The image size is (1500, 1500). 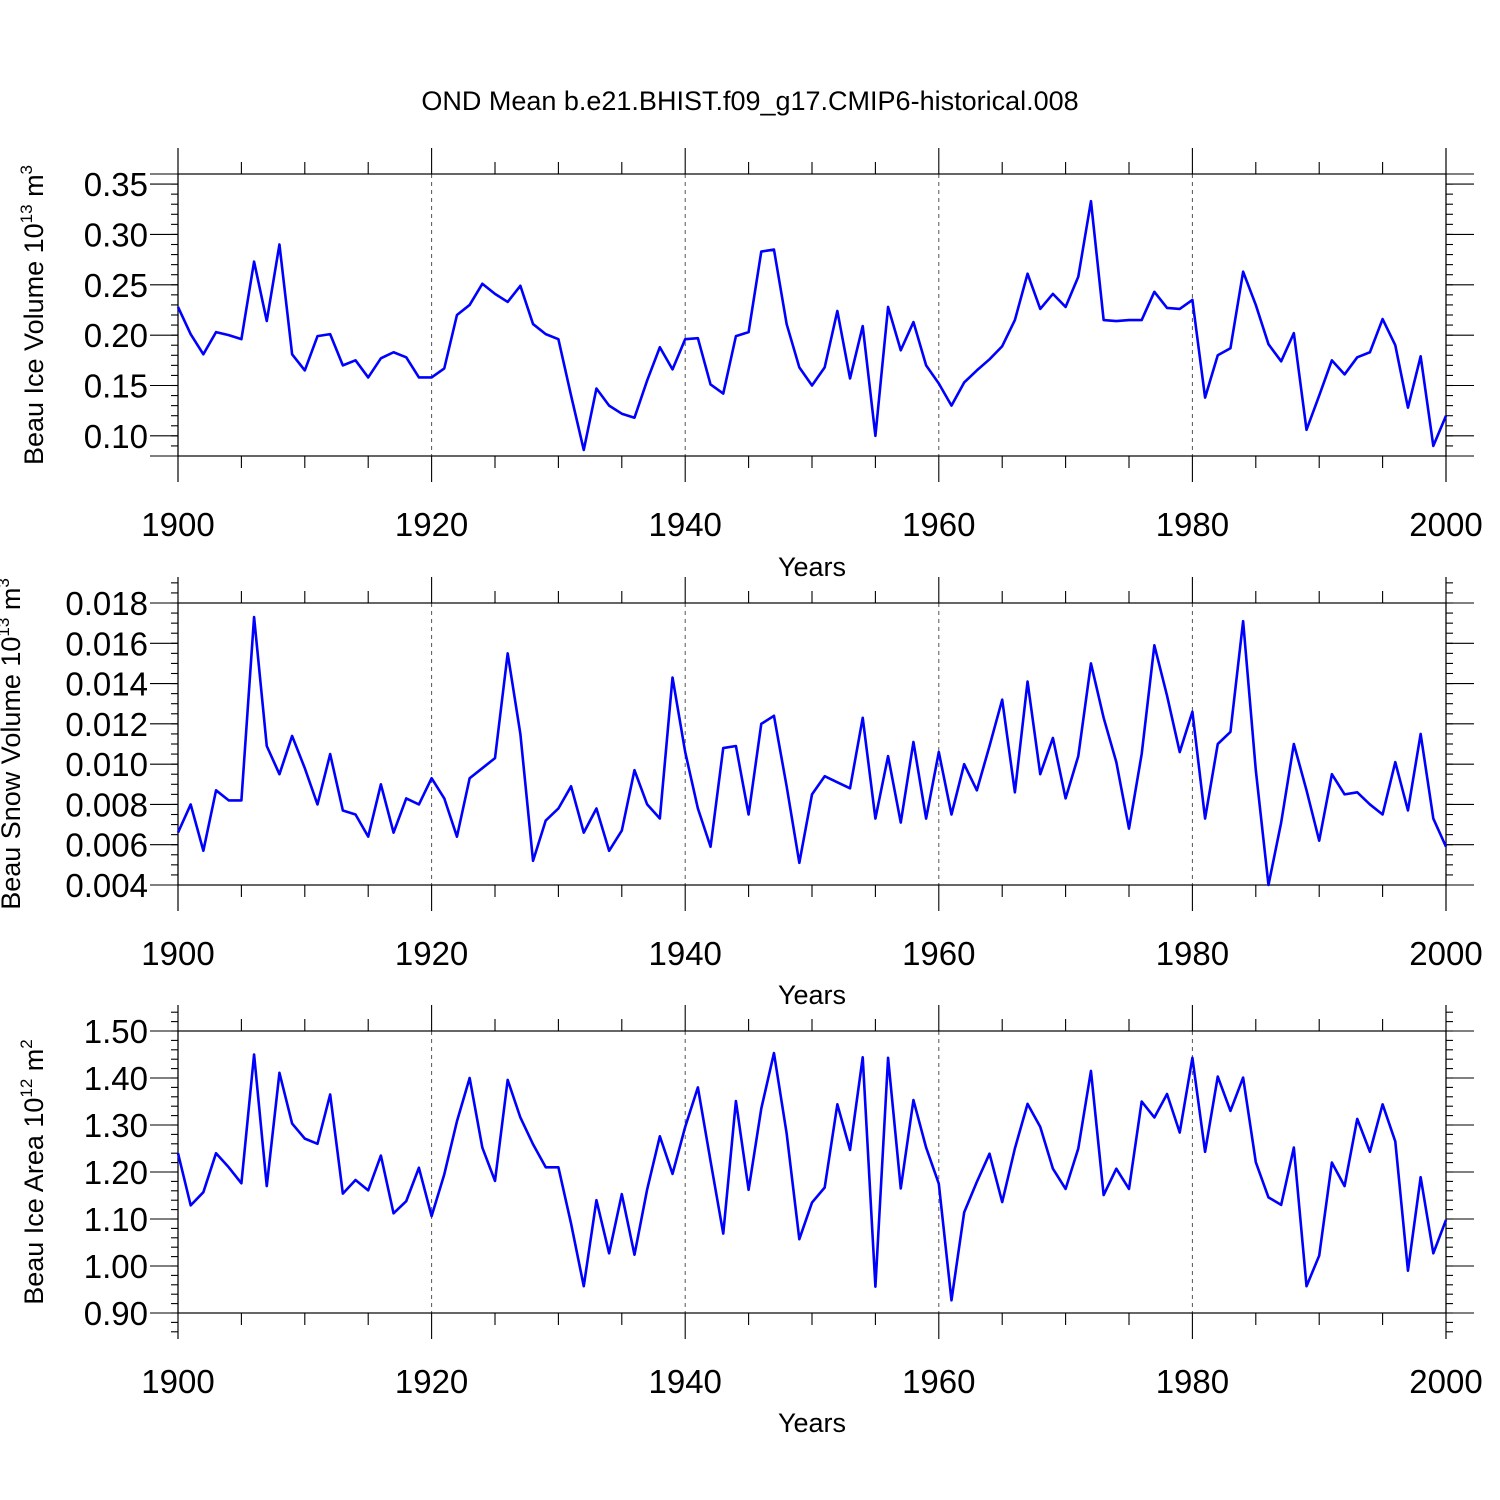 What do you see at coordinates (116, 1078) in the screenshot?
I see `y-tick-label: 1.40` at bounding box center [116, 1078].